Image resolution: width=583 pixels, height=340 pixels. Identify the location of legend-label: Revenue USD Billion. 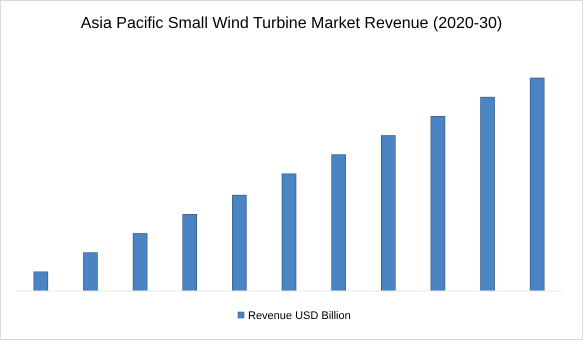
(299, 316).